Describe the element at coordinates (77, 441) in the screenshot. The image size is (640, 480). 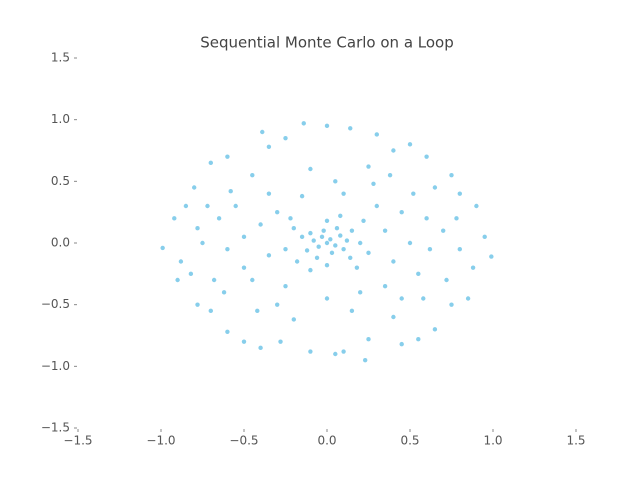
I see `x-tick-label: −1.5` at that location.